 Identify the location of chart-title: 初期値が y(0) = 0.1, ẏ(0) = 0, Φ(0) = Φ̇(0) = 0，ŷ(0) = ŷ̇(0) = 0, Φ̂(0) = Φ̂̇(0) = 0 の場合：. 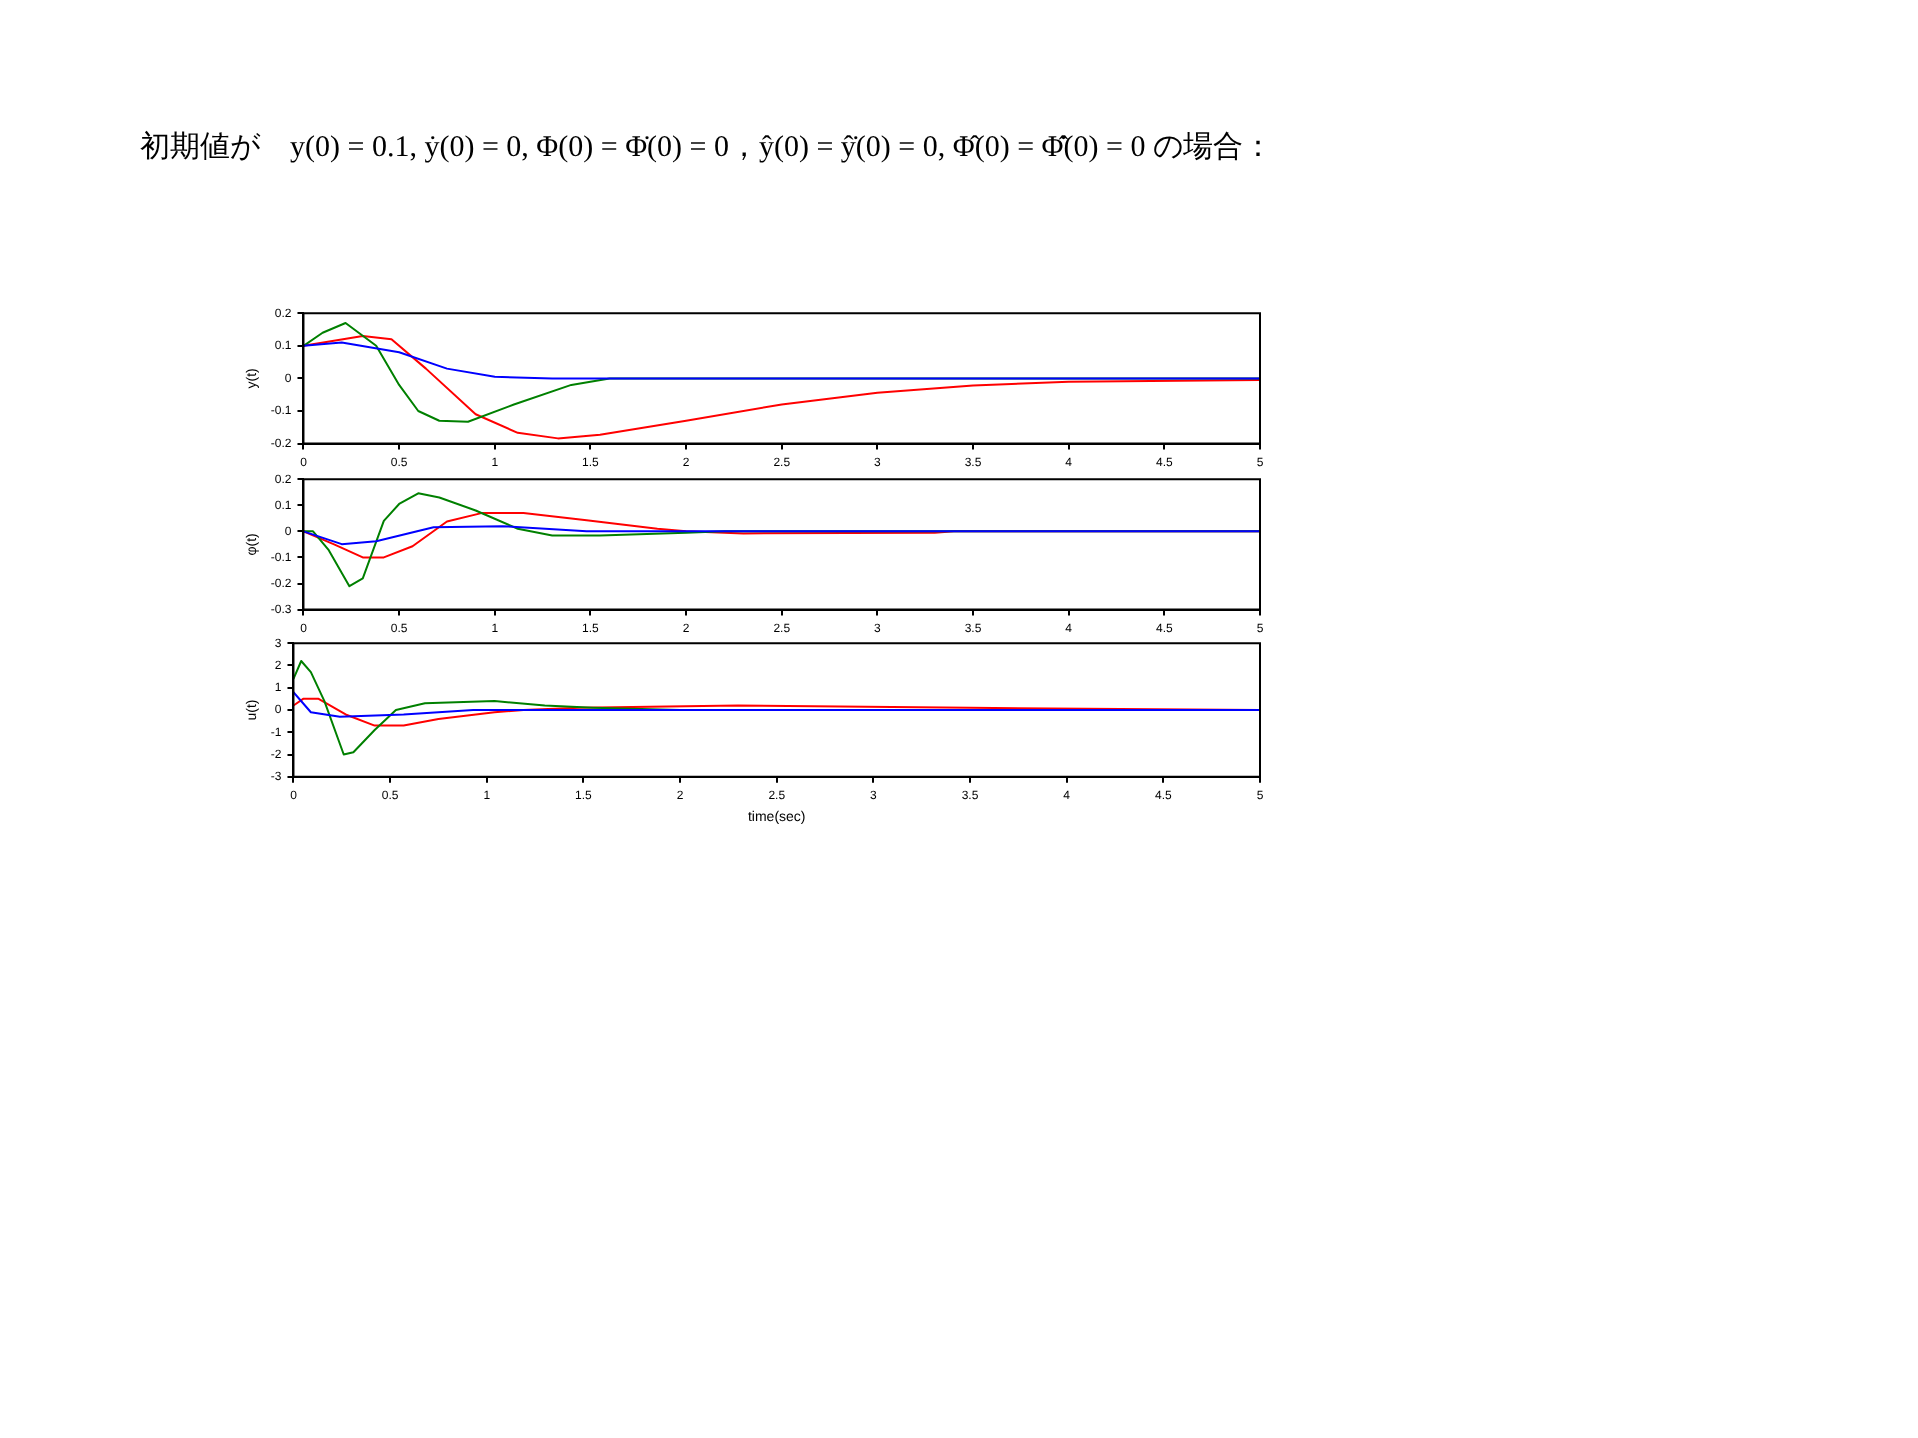
(706, 147).